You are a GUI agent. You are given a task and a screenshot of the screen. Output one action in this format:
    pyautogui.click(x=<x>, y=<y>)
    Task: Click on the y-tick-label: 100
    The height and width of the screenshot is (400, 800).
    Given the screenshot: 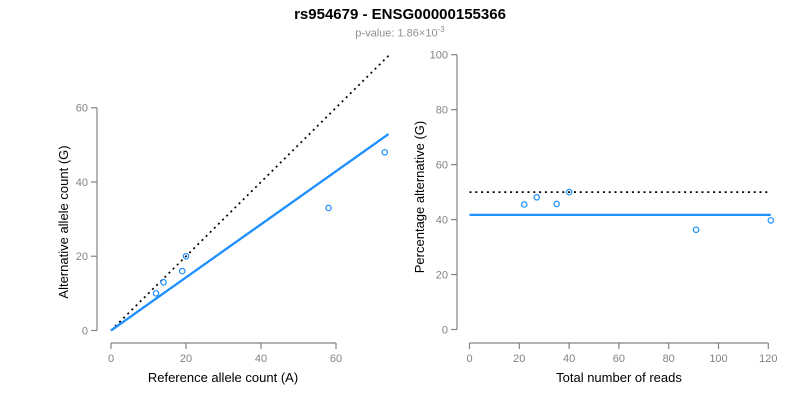 What is the action you would take?
    pyautogui.click(x=439, y=56)
    